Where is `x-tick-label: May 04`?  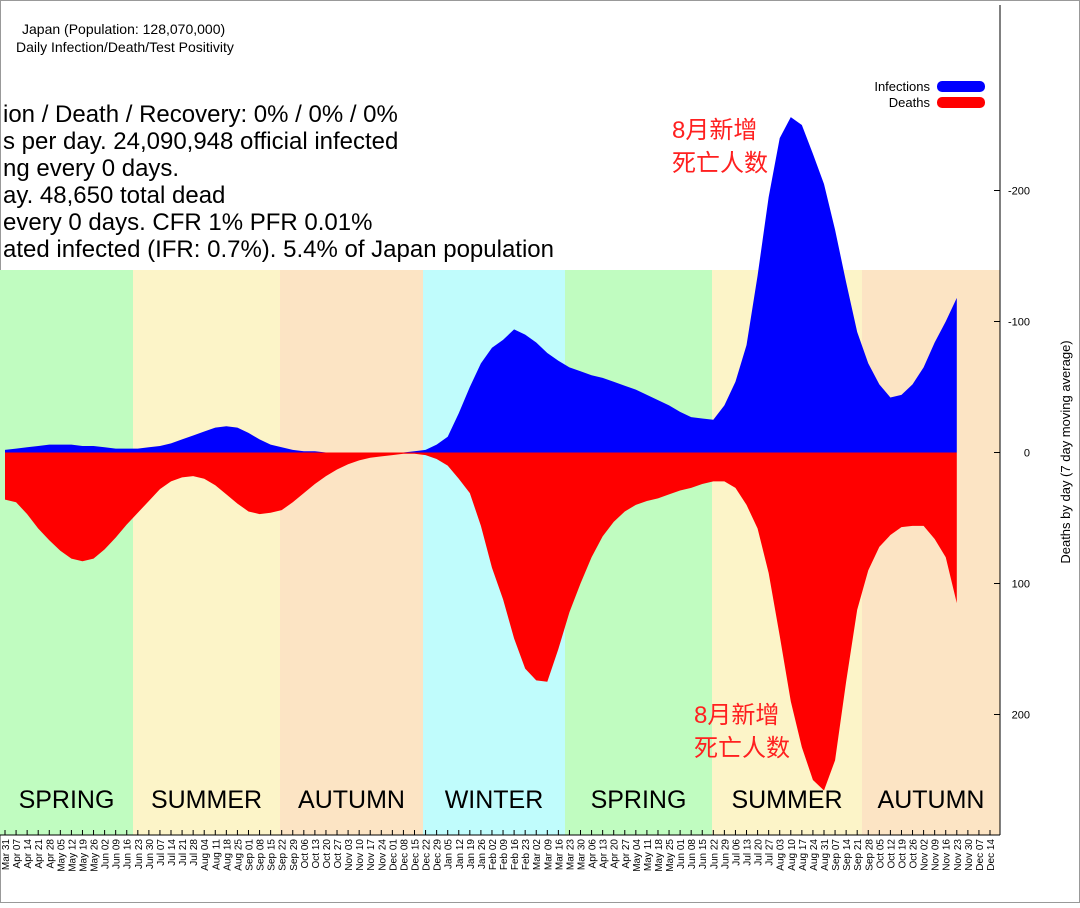
x-tick-label: May 04 is located at coordinates (637, 855).